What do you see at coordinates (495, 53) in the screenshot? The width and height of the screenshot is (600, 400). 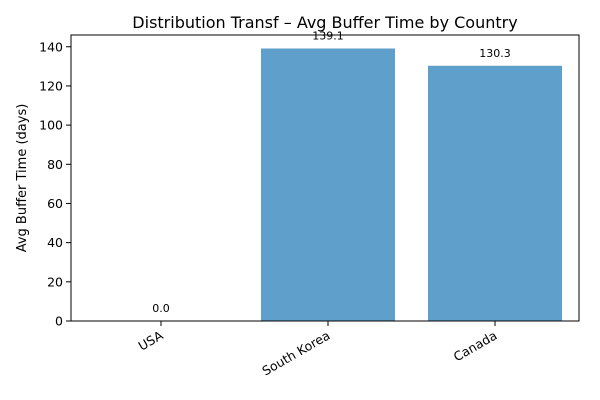 I see `data-label: 130.3` at bounding box center [495, 53].